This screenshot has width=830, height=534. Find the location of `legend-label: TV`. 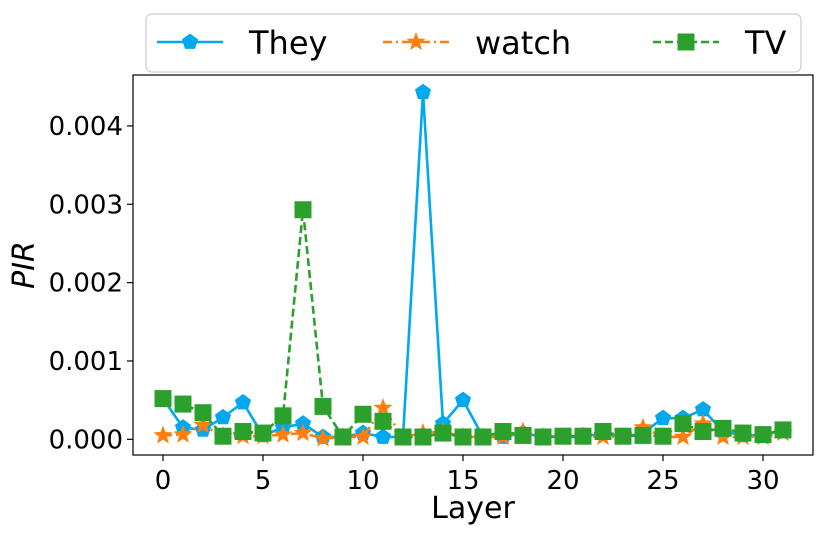

legend-label: TV is located at coordinates (765, 43).